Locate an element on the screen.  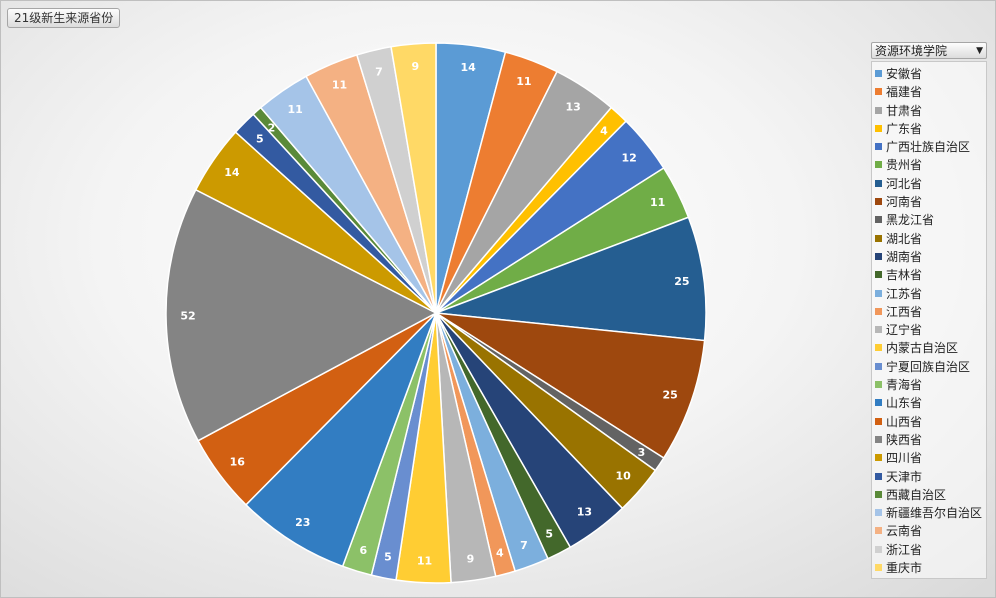
legend-filter-dropdown: 资源环境学院 ▼ is located at coordinates (929, 50).